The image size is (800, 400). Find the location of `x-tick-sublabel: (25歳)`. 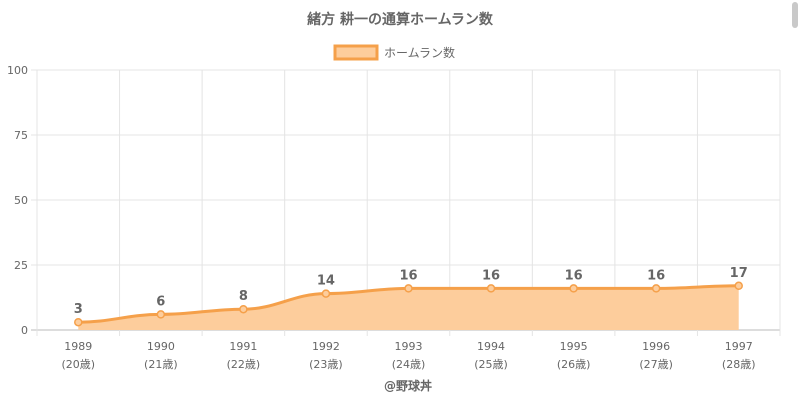

x-tick-sublabel: (25歳) is located at coordinates (491, 364).